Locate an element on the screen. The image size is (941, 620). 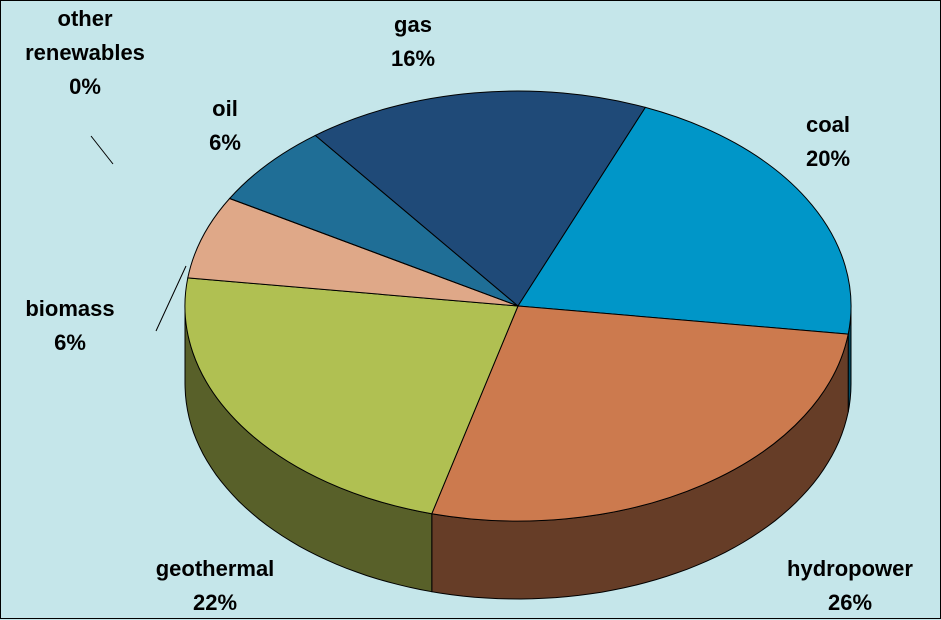
slice-name: oil is located at coordinates (225, 108).